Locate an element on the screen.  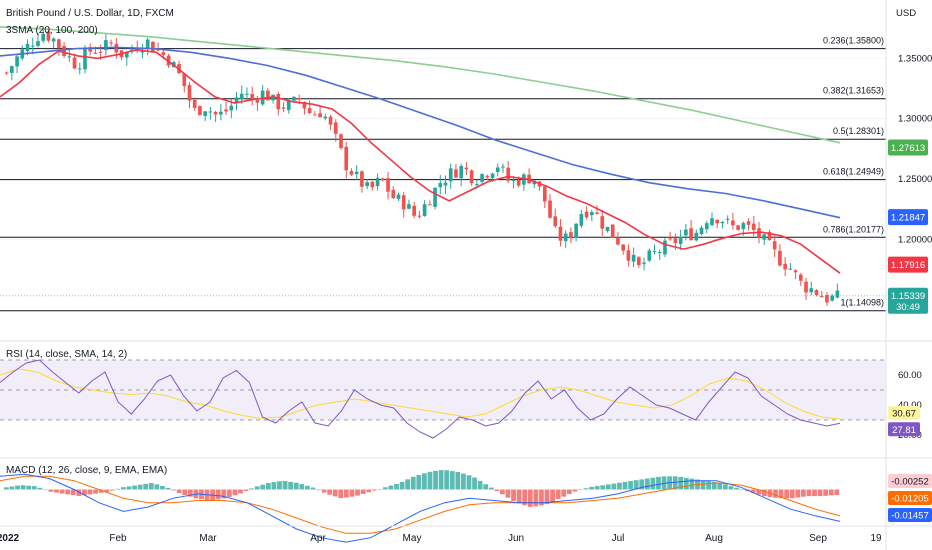
rsi-tick-label: 60.00 is located at coordinates (910, 375).